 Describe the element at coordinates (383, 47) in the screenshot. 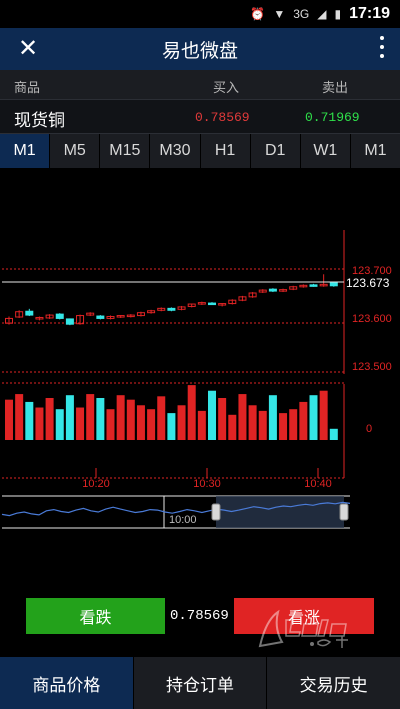

I see `more-options-icon` at that location.